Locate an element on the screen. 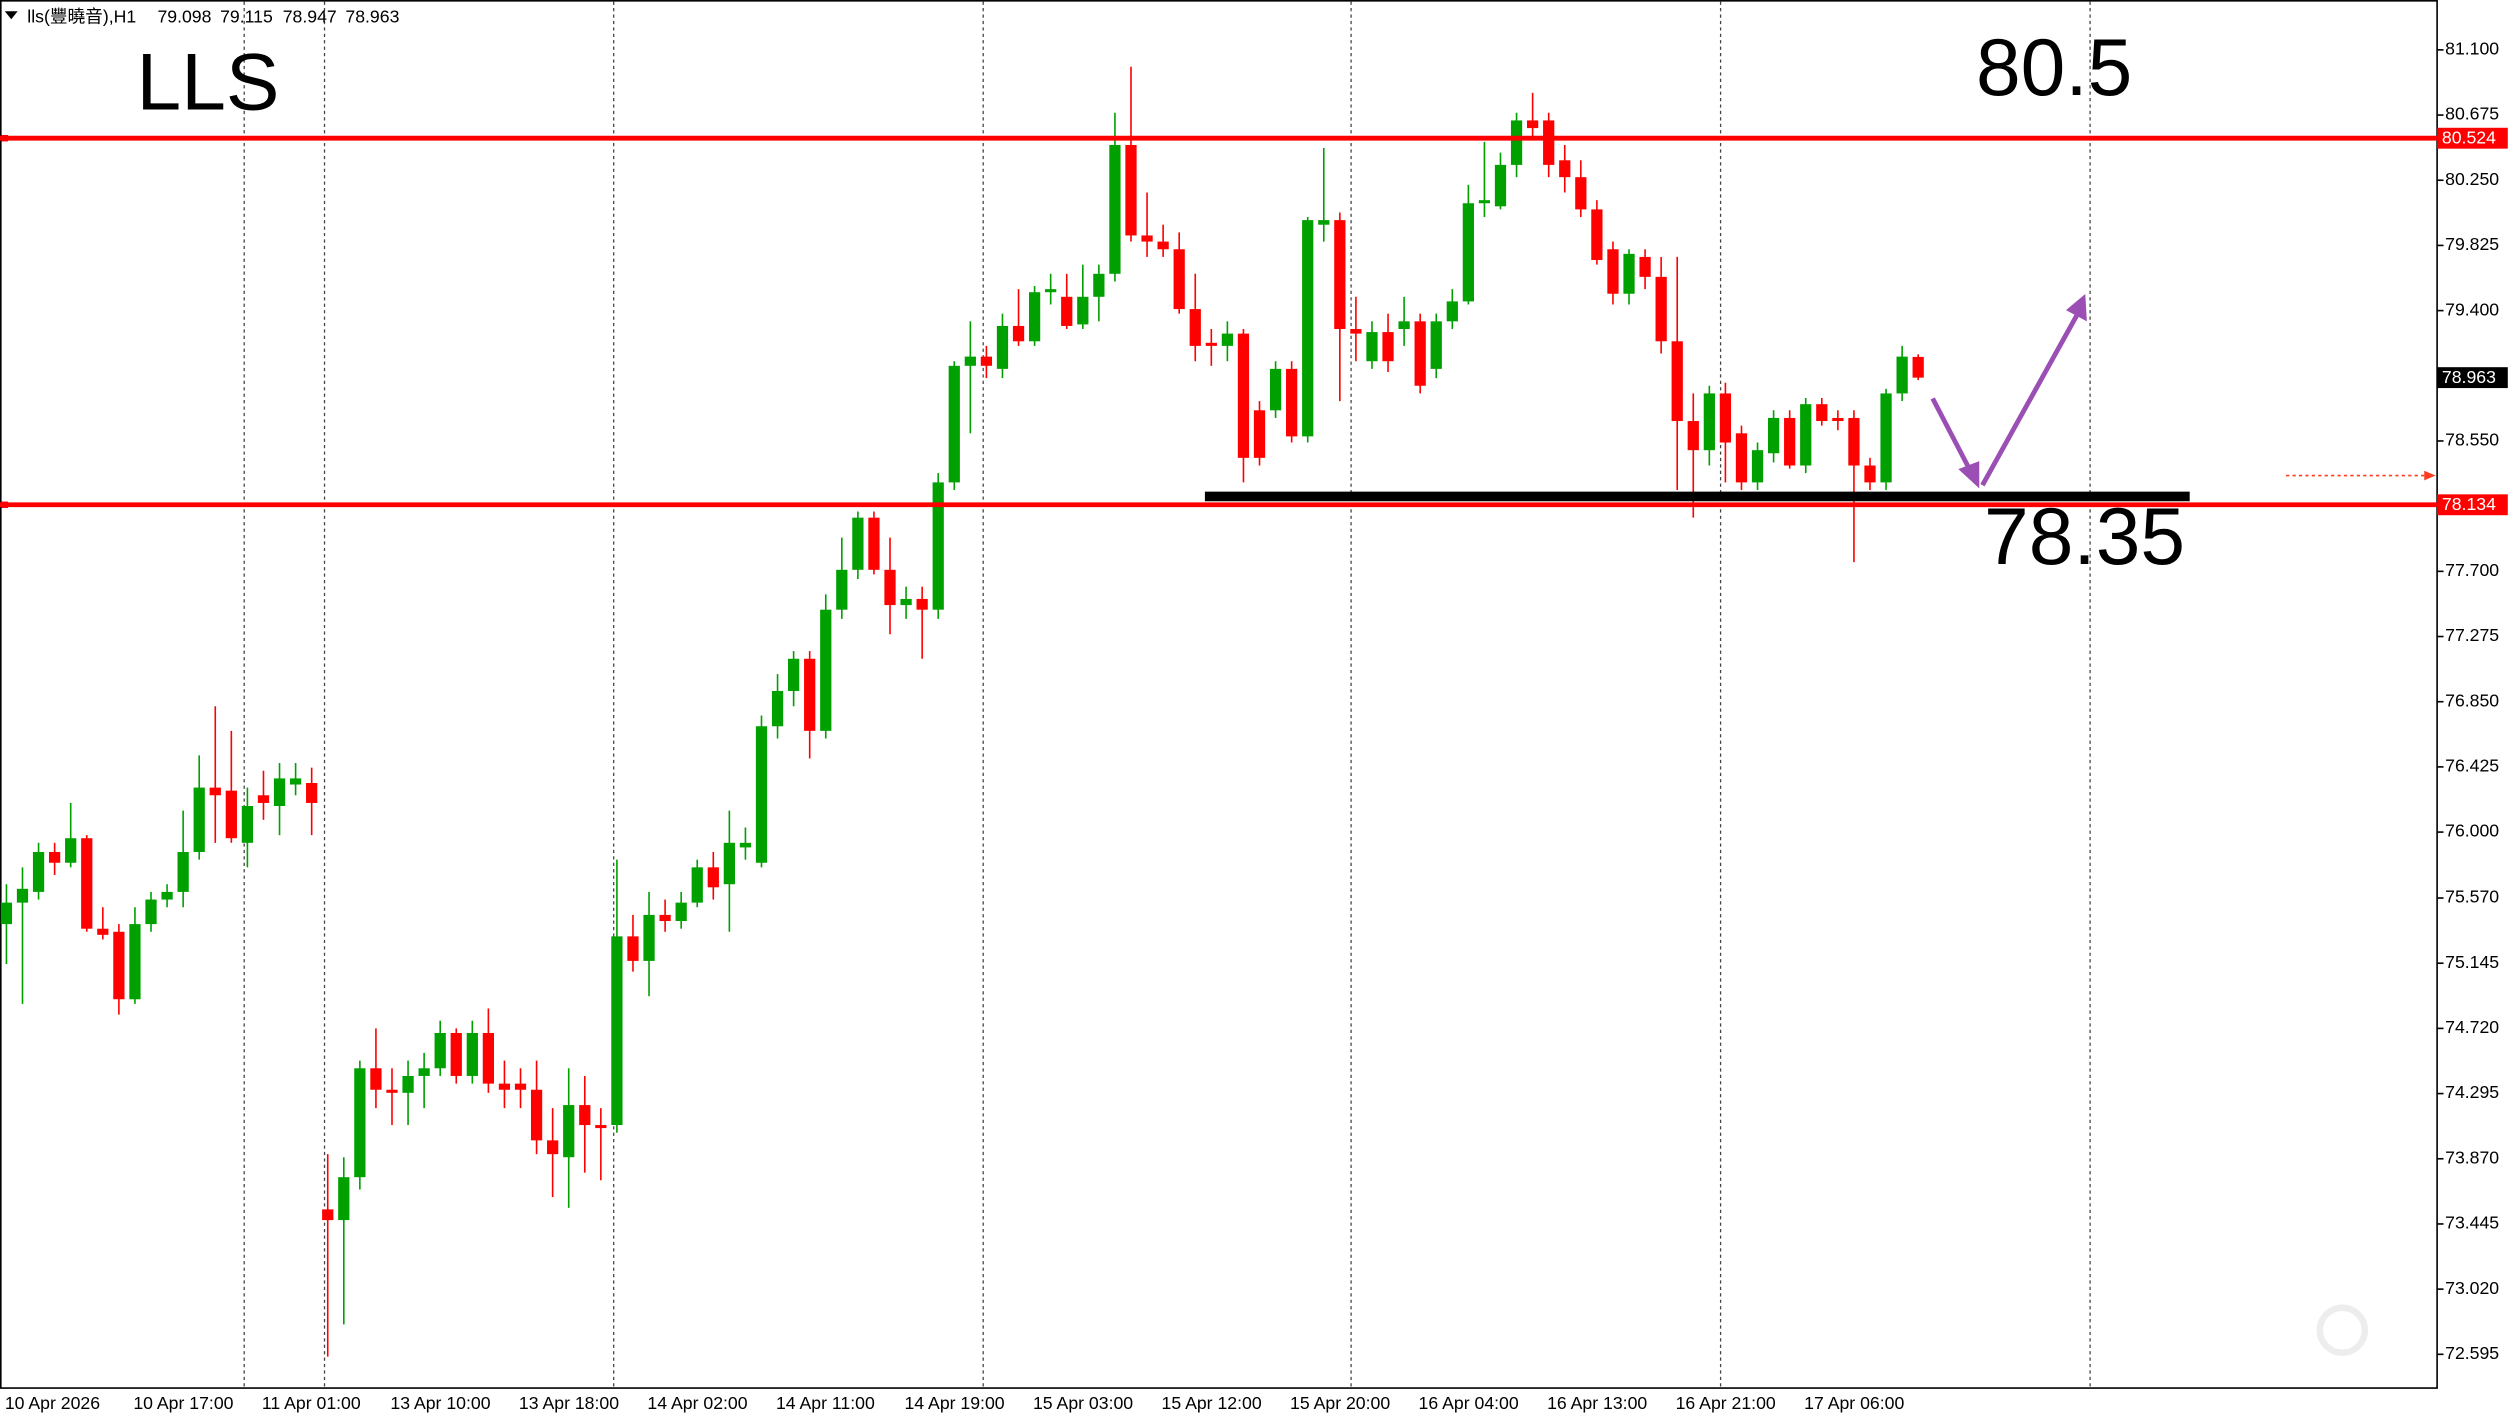 The width and height of the screenshot is (2511, 1417). y-tick-label: 73.445 is located at coordinates (2472, 1223).